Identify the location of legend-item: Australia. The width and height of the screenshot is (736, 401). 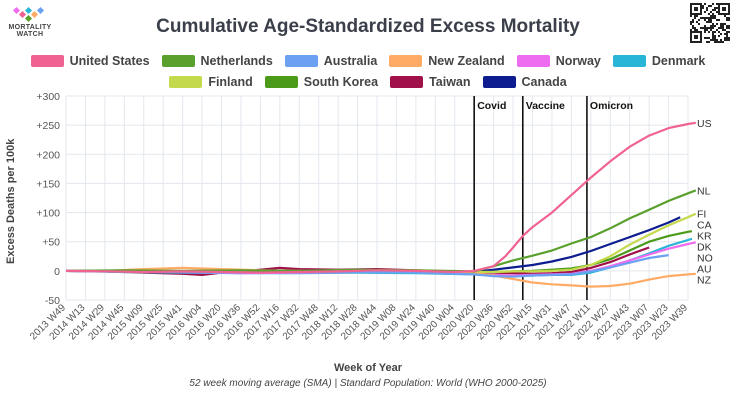
(331, 60).